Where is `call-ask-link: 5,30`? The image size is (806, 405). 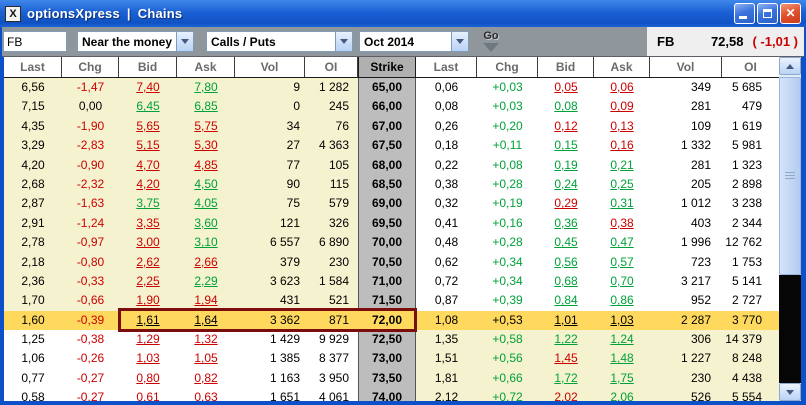 call-ask-link: 5,30 is located at coordinates (206, 146).